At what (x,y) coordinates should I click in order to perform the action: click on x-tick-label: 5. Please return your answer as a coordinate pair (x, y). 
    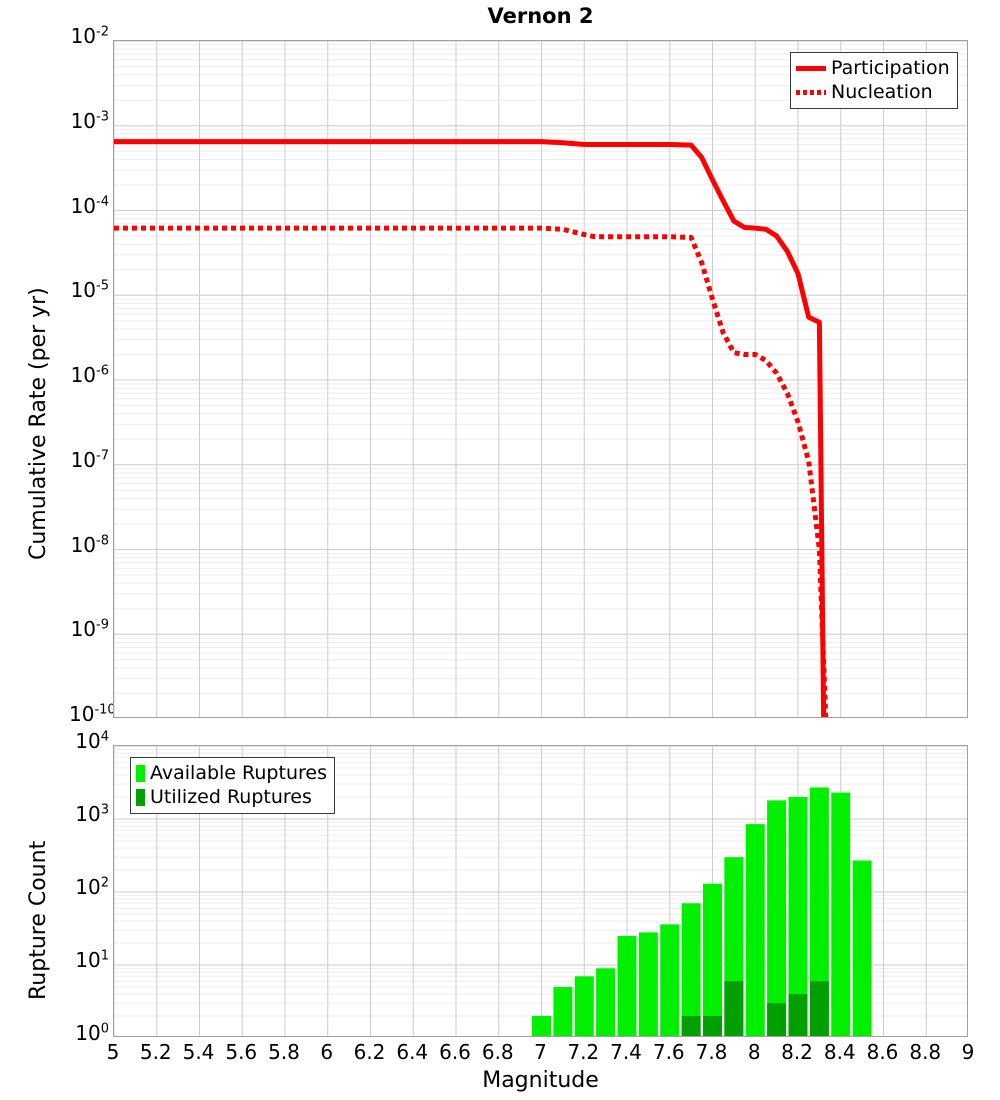
    Looking at the image, I should click on (113, 1052).